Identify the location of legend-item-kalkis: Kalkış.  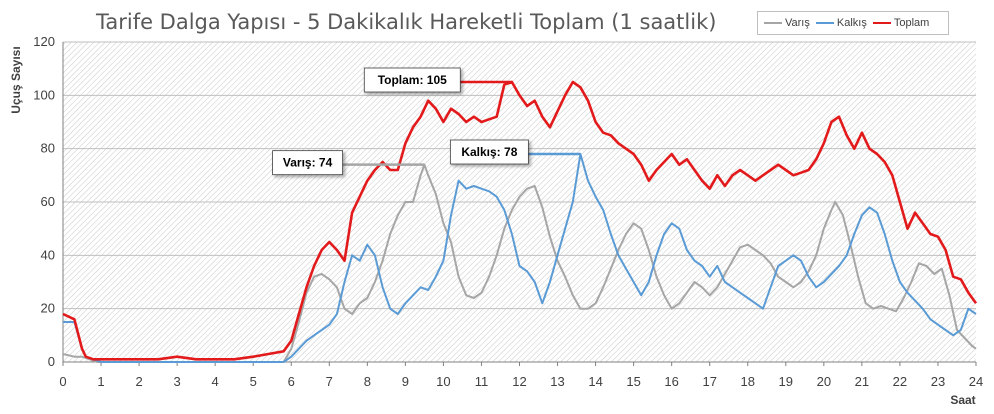
(841, 23).